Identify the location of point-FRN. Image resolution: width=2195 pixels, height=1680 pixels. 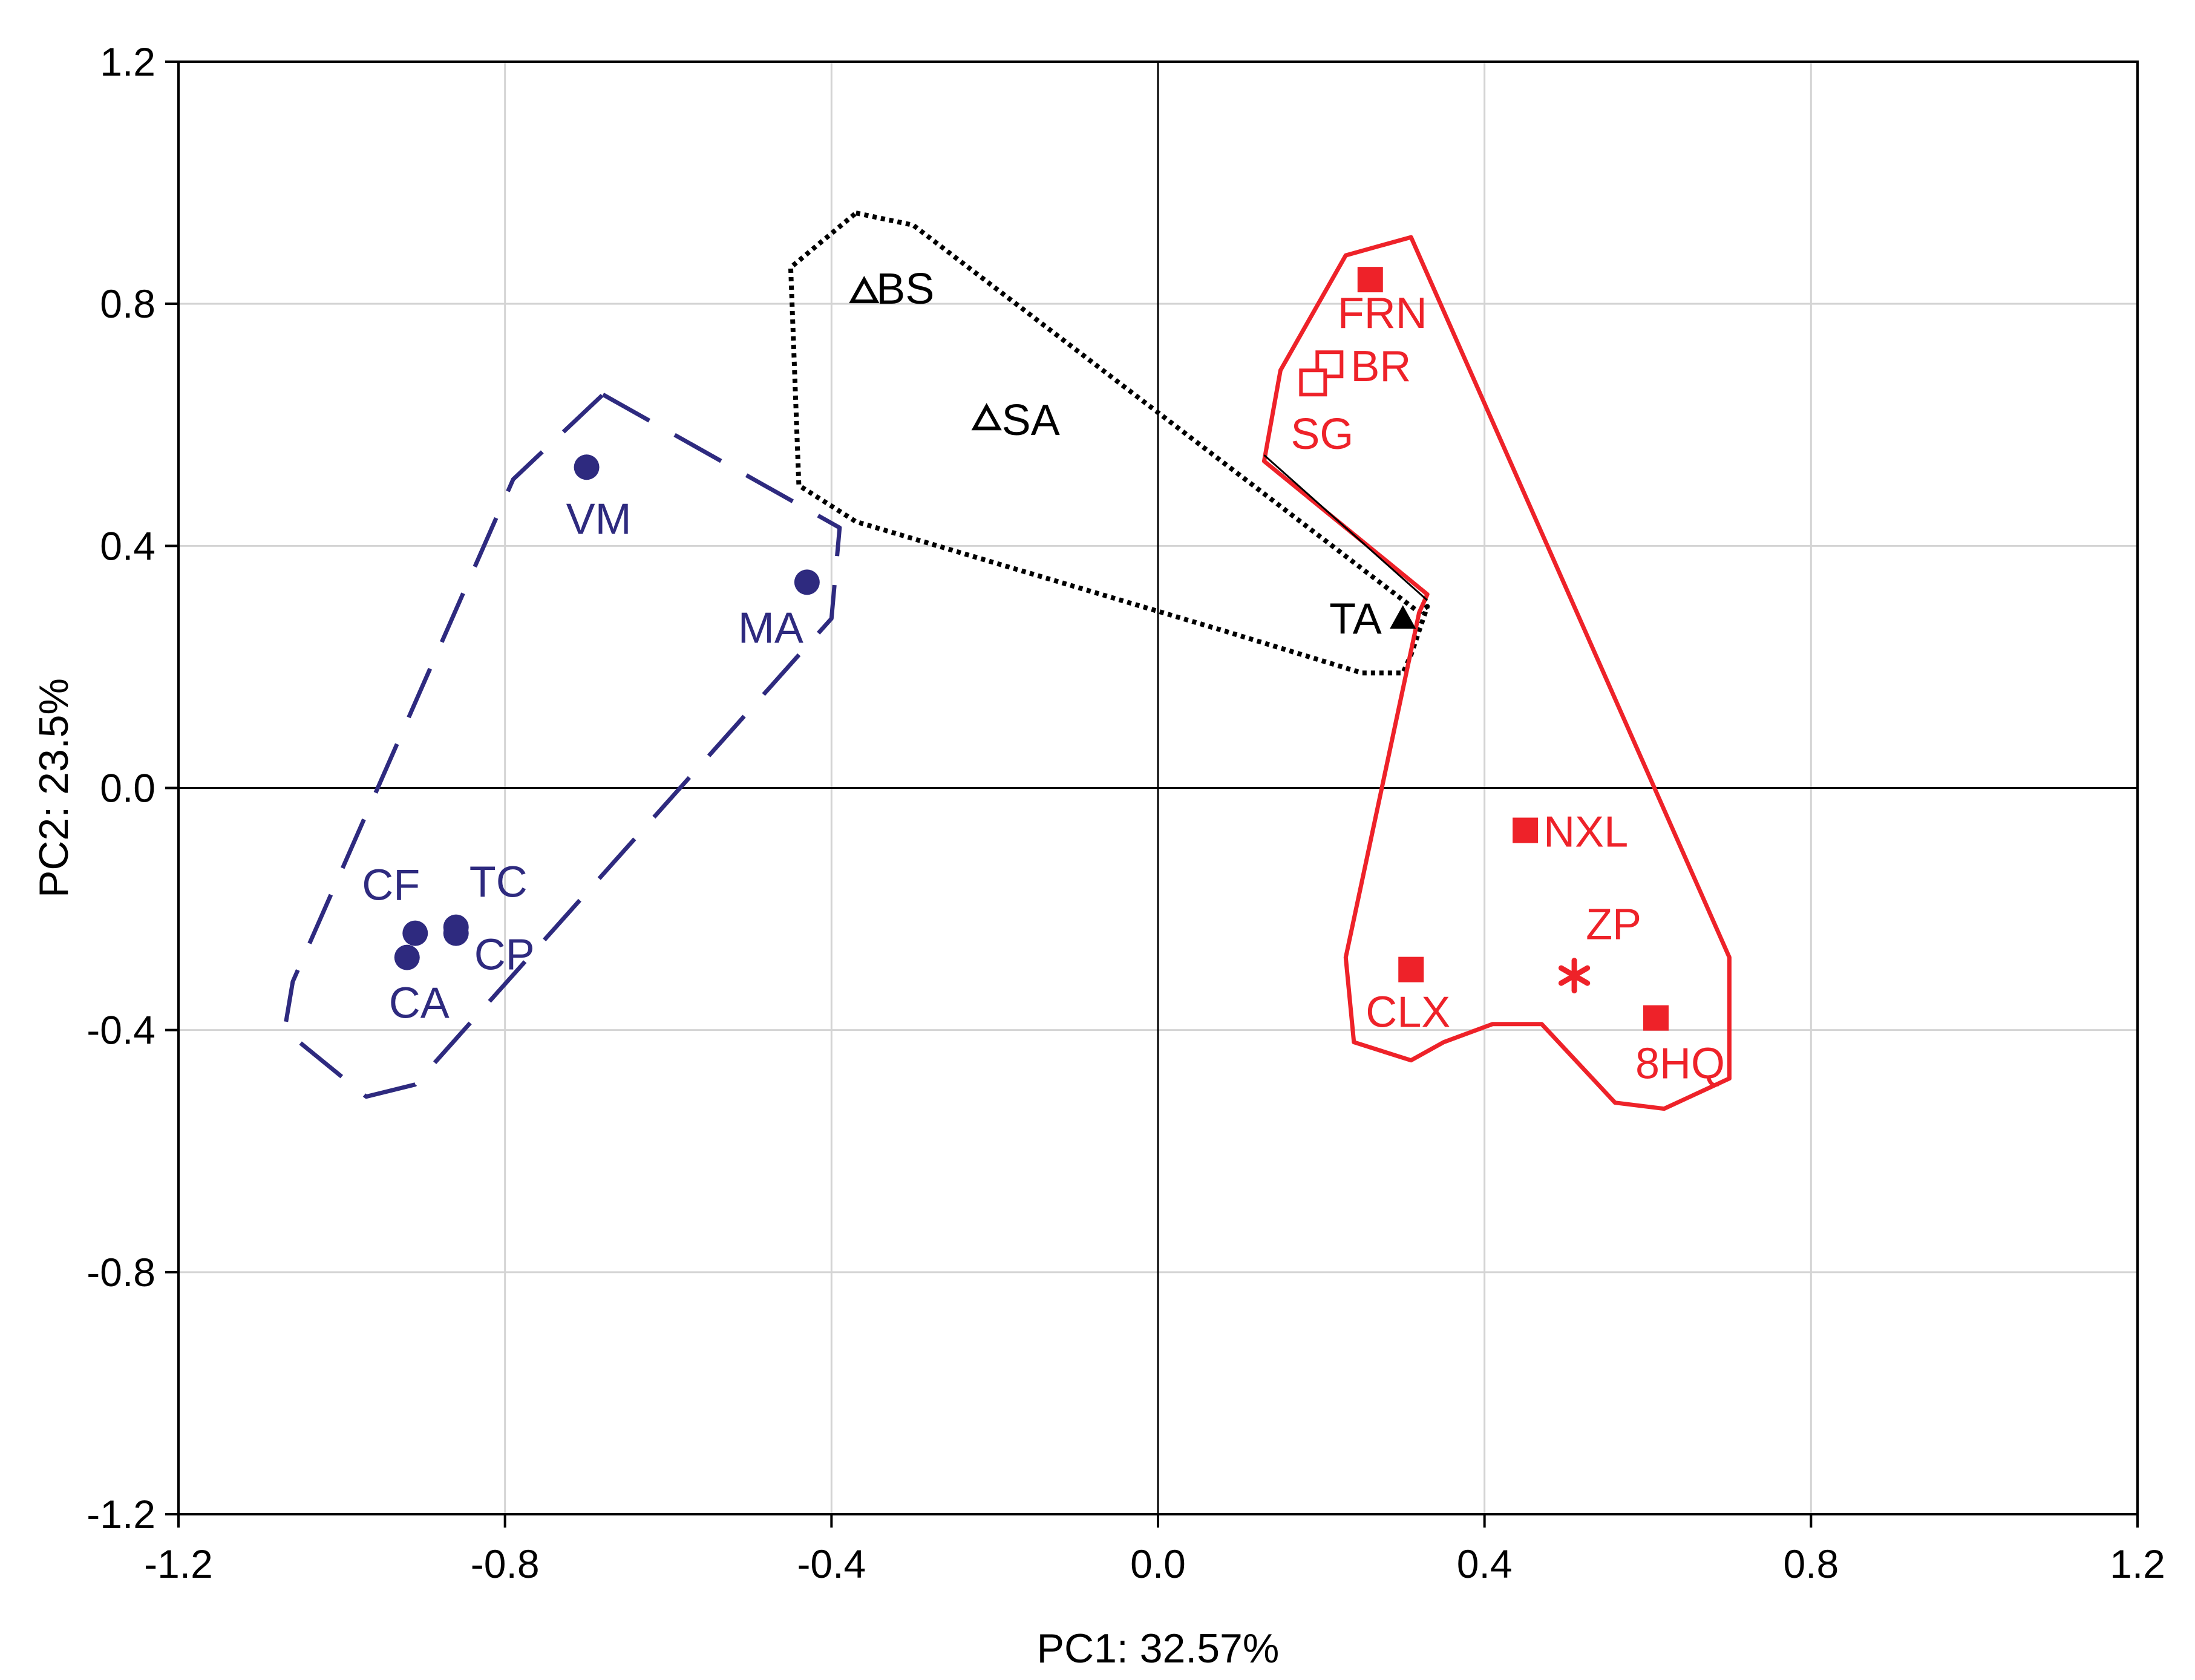
(1370, 280).